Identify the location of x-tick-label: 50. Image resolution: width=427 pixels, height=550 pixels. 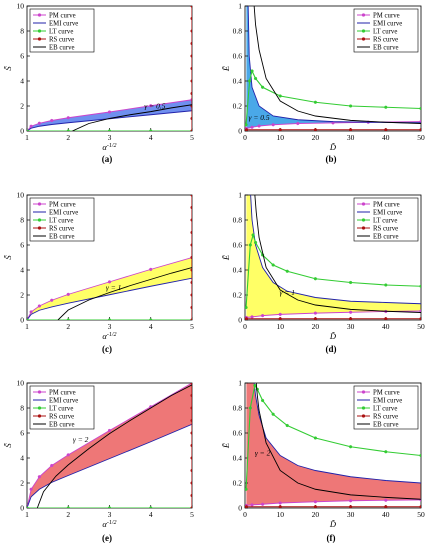
(421, 514).